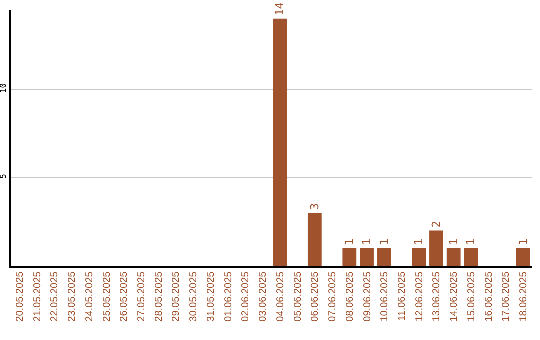 The image size is (540, 340). I want to click on data-label: 2, so click(436, 224).